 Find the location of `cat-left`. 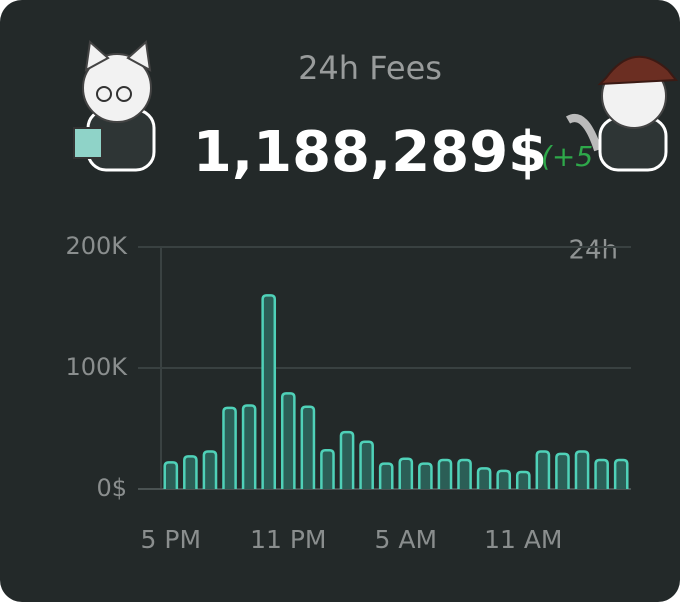

cat-left is located at coordinates (114, 106).